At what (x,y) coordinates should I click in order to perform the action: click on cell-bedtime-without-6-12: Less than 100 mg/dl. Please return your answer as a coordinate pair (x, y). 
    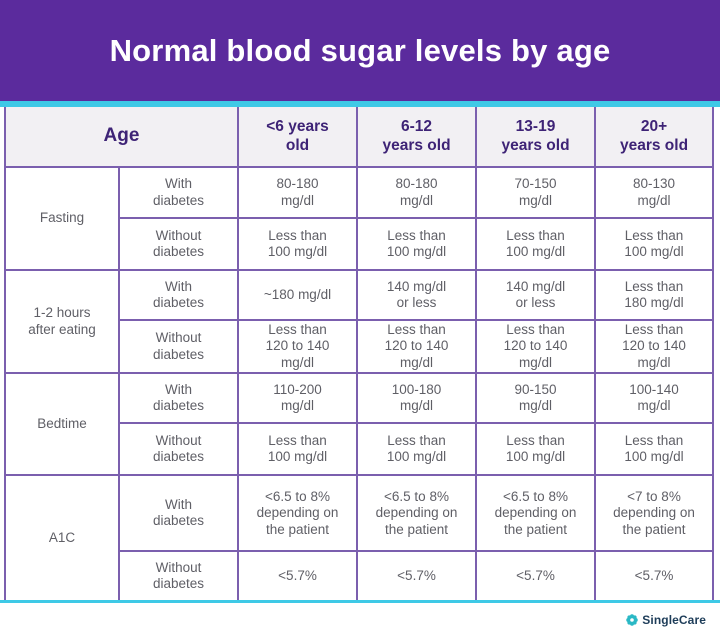
    Looking at the image, I should click on (416, 449).